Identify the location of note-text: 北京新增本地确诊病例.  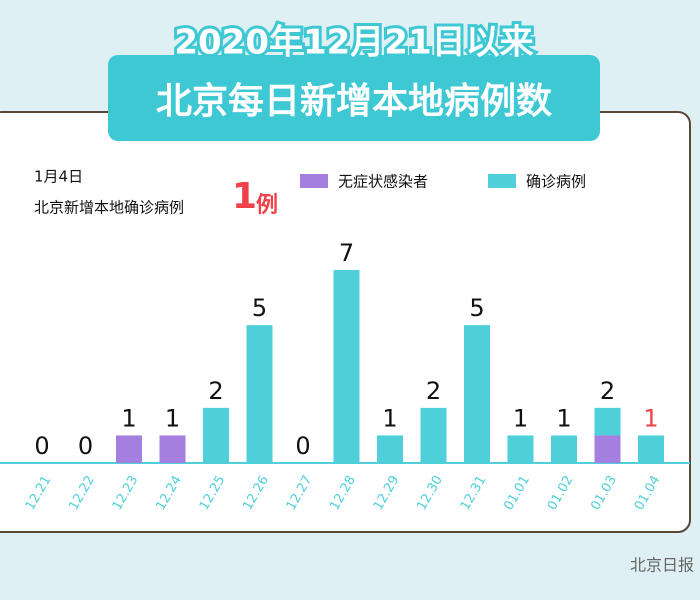
(109, 208).